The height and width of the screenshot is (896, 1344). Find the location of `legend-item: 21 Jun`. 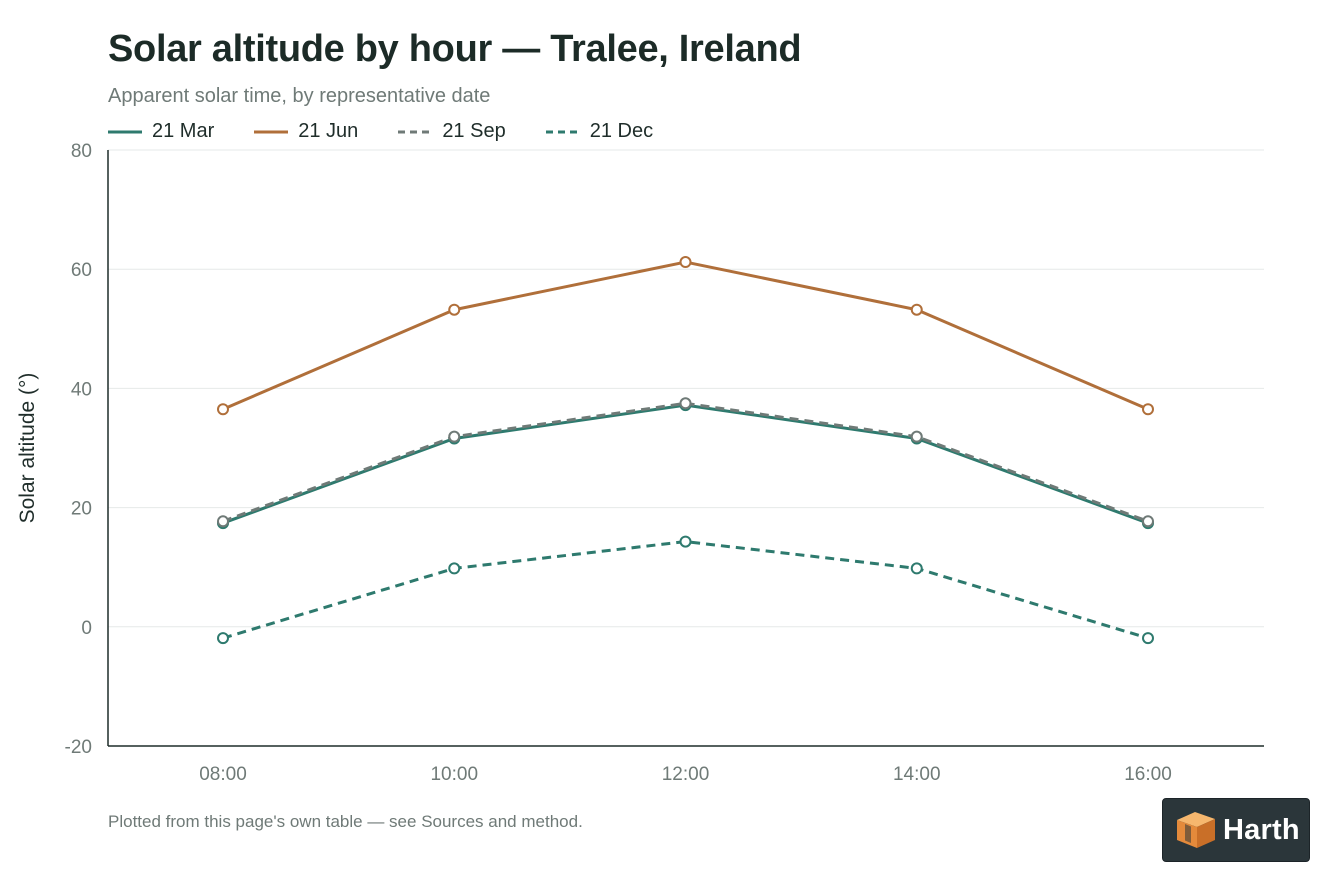

legend-item: 21 Jun is located at coordinates (306, 131).